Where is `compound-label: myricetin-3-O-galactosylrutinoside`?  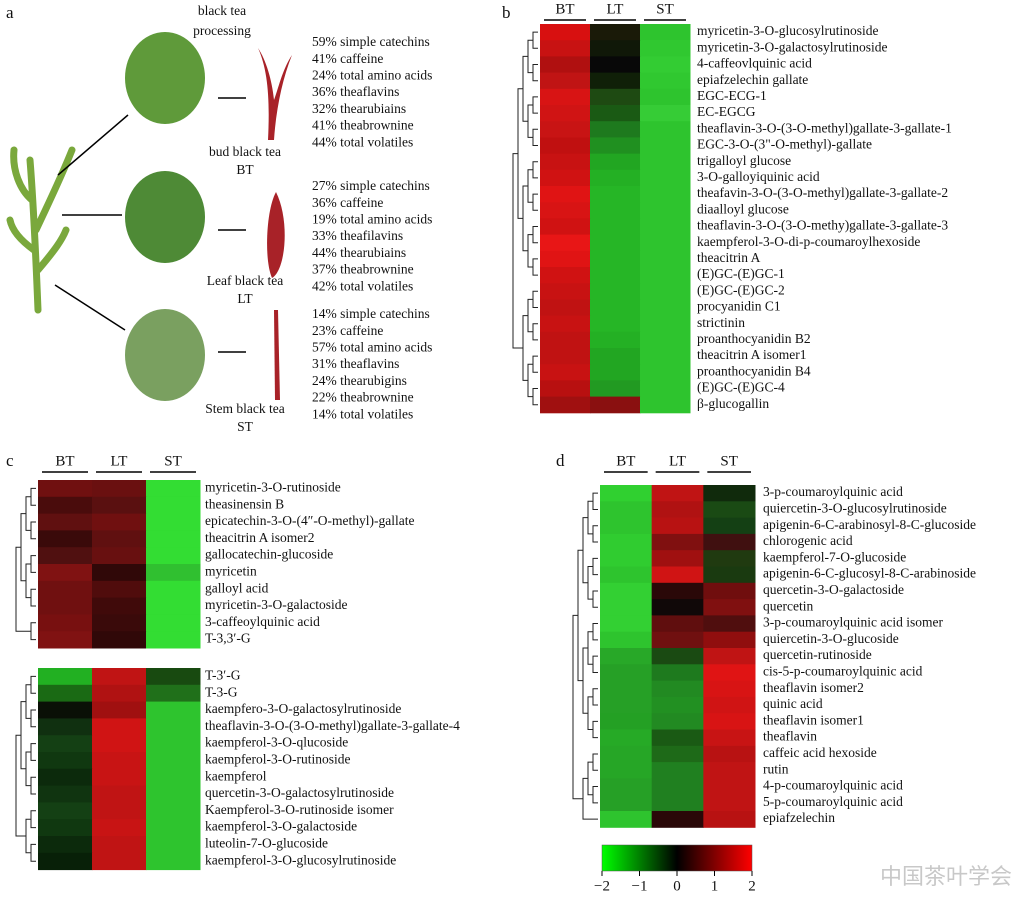 compound-label: myricetin-3-O-galactosylrutinoside is located at coordinates (792, 46).